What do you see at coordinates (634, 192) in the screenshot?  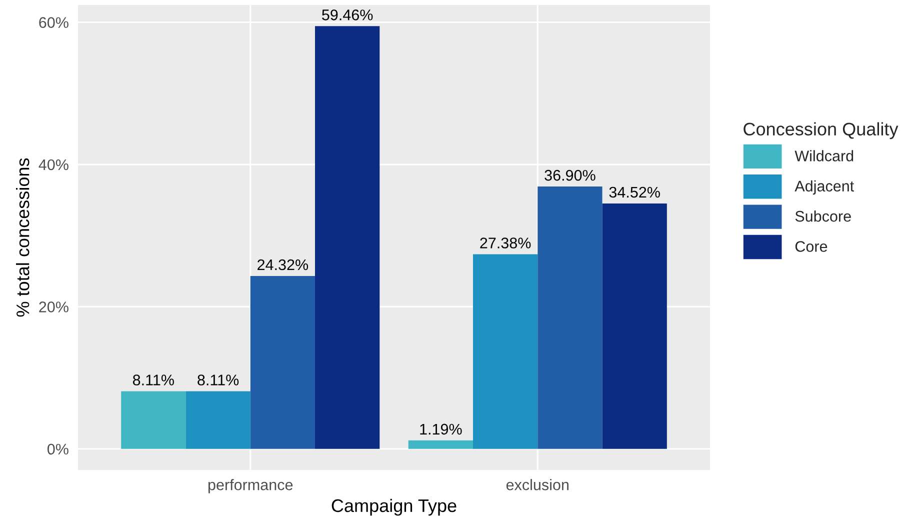 I see `data-label: 34.52%` at bounding box center [634, 192].